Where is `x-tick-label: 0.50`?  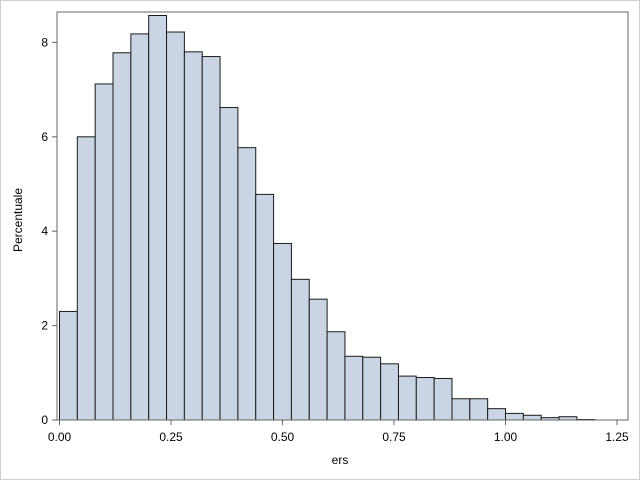 x-tick-label: 0.50 is located at coordinates (283, 437).